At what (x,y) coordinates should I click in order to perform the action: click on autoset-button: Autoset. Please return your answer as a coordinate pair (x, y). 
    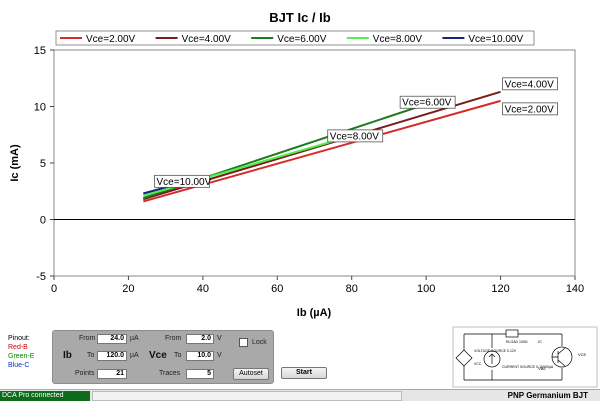
    Looking at the image, I should click on (251, 374).